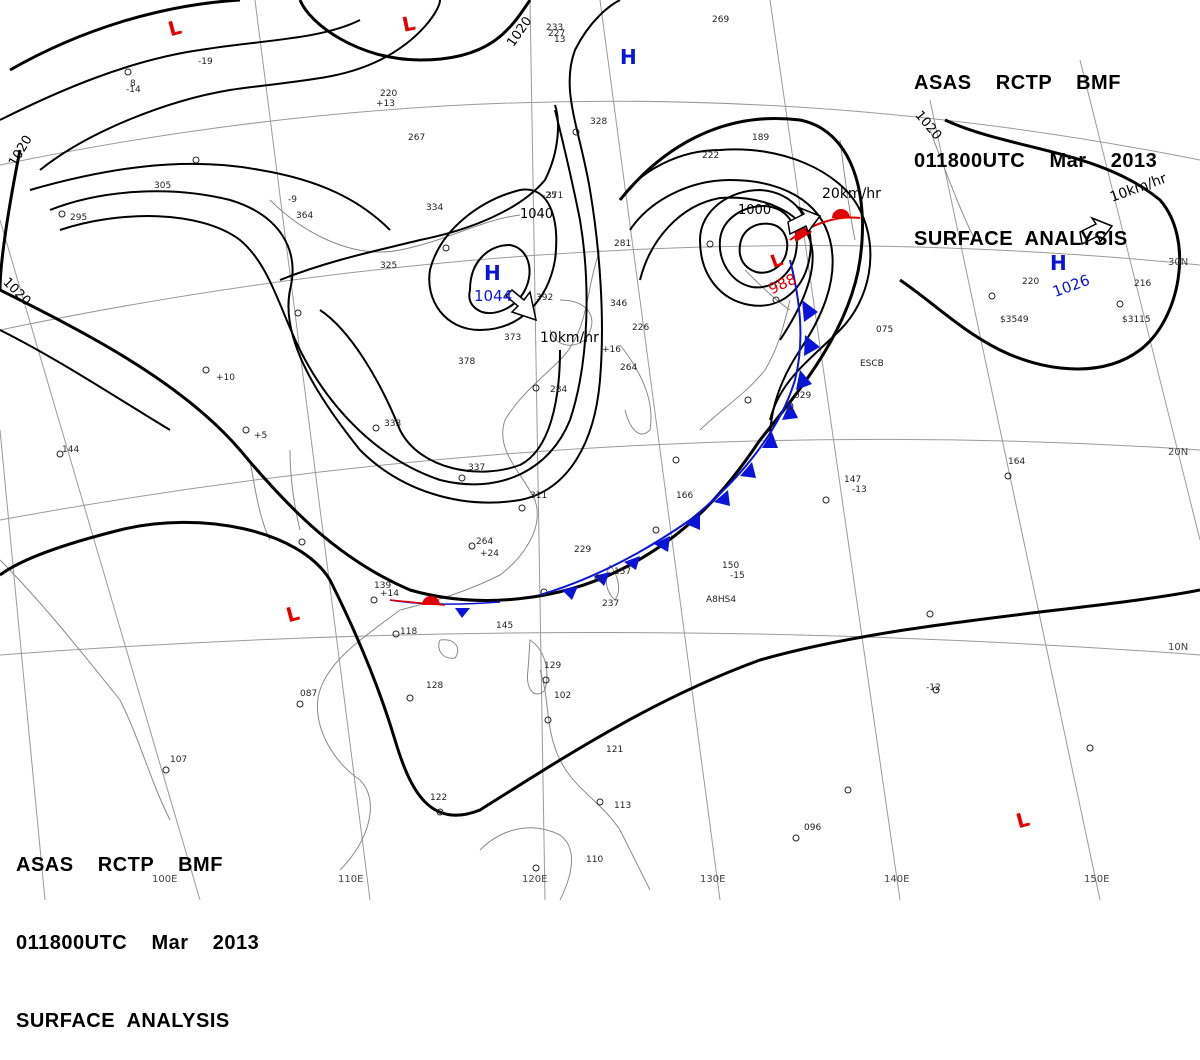 The image size is (1200, 1060). I want to click on high-center-1044-value: 1044, so click(493, 296).